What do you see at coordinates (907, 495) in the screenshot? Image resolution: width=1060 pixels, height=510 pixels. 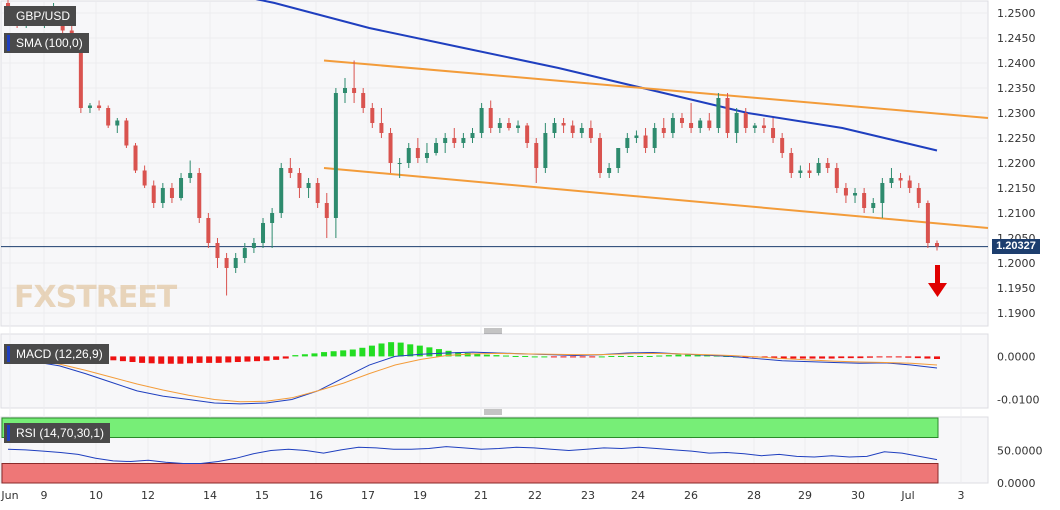 I see `x-tick-label: Jul` at bounding box center [907, 495].